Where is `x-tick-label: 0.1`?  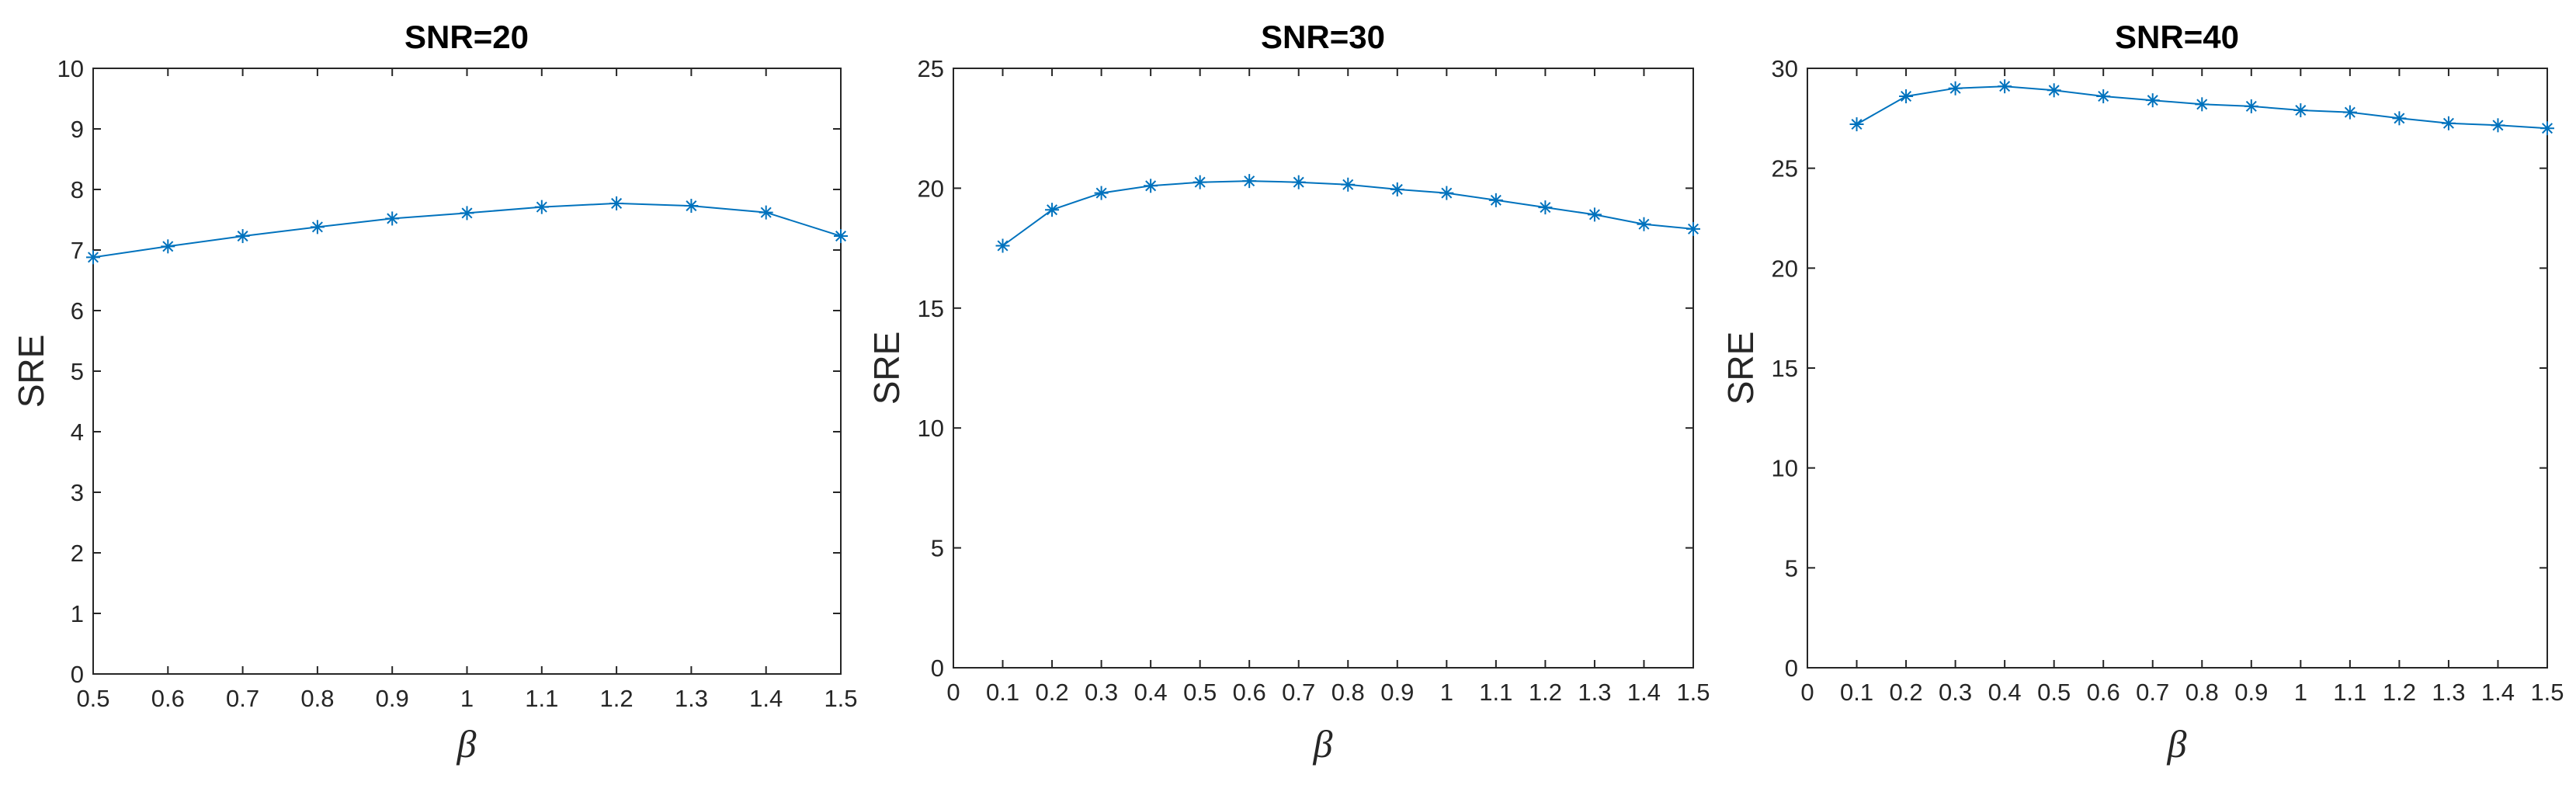
x-tick-label: 0.1 is located at coordinates (1856, 692).